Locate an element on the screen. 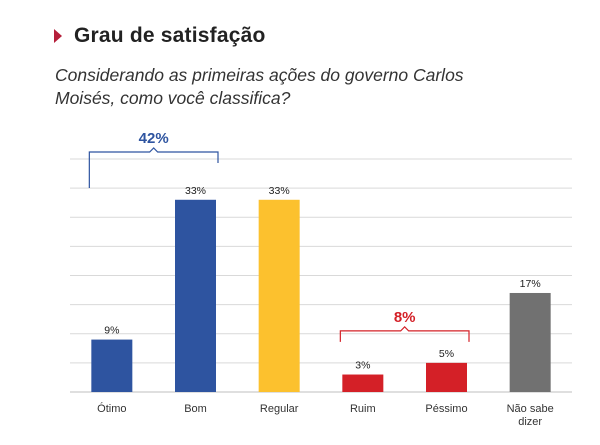 Image resolution: width=600 pixels, height=445 pixels. category-label: Ótimo is located at coordinates (111, 408).